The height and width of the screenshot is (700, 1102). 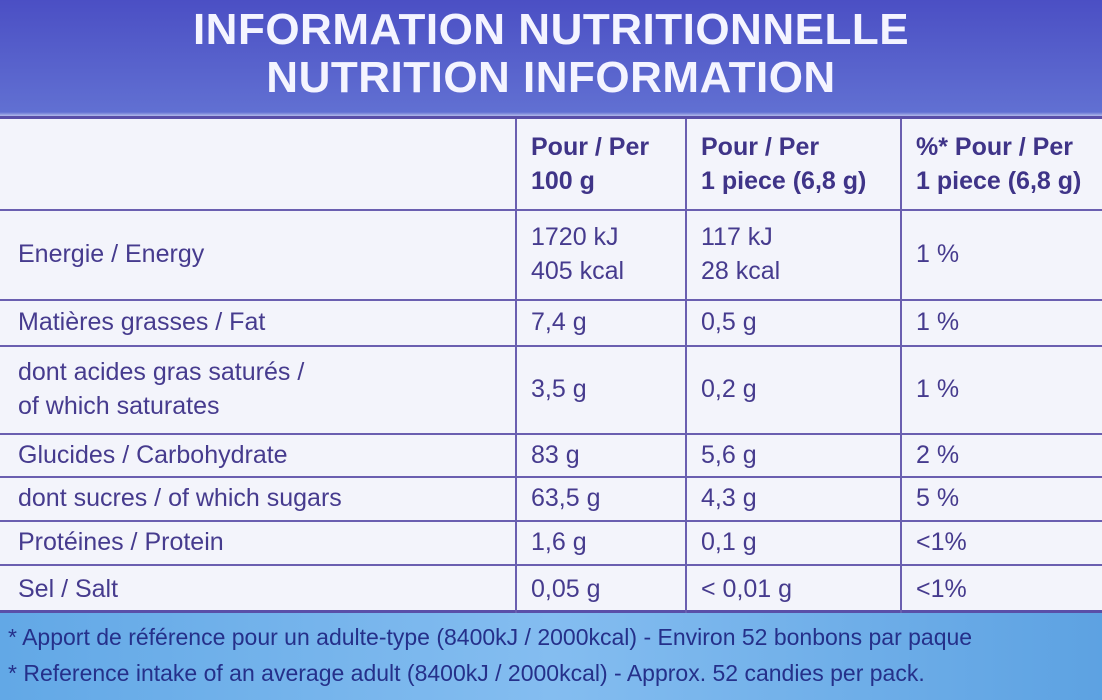 I want to click on row-label: Sel / Salt, so click(x=68, y=588).